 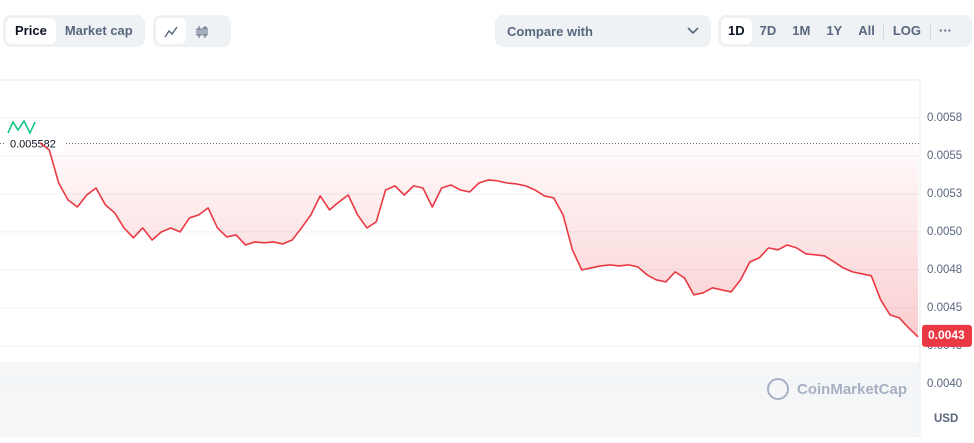 I want to click on watermark: CoinMarketCap, so click(x=852, y=389).